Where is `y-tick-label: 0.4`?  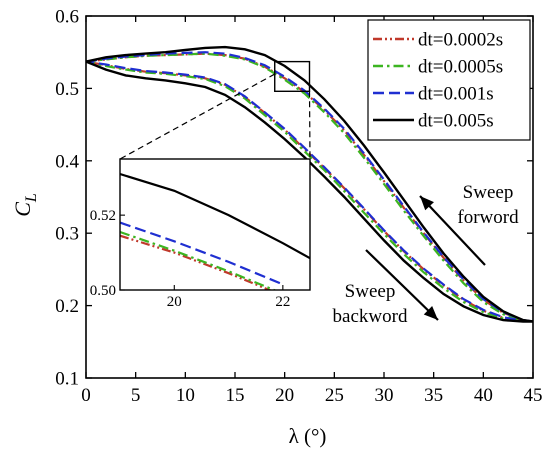
y-tick-label: 0.4 is located at coordinates (67, 161).